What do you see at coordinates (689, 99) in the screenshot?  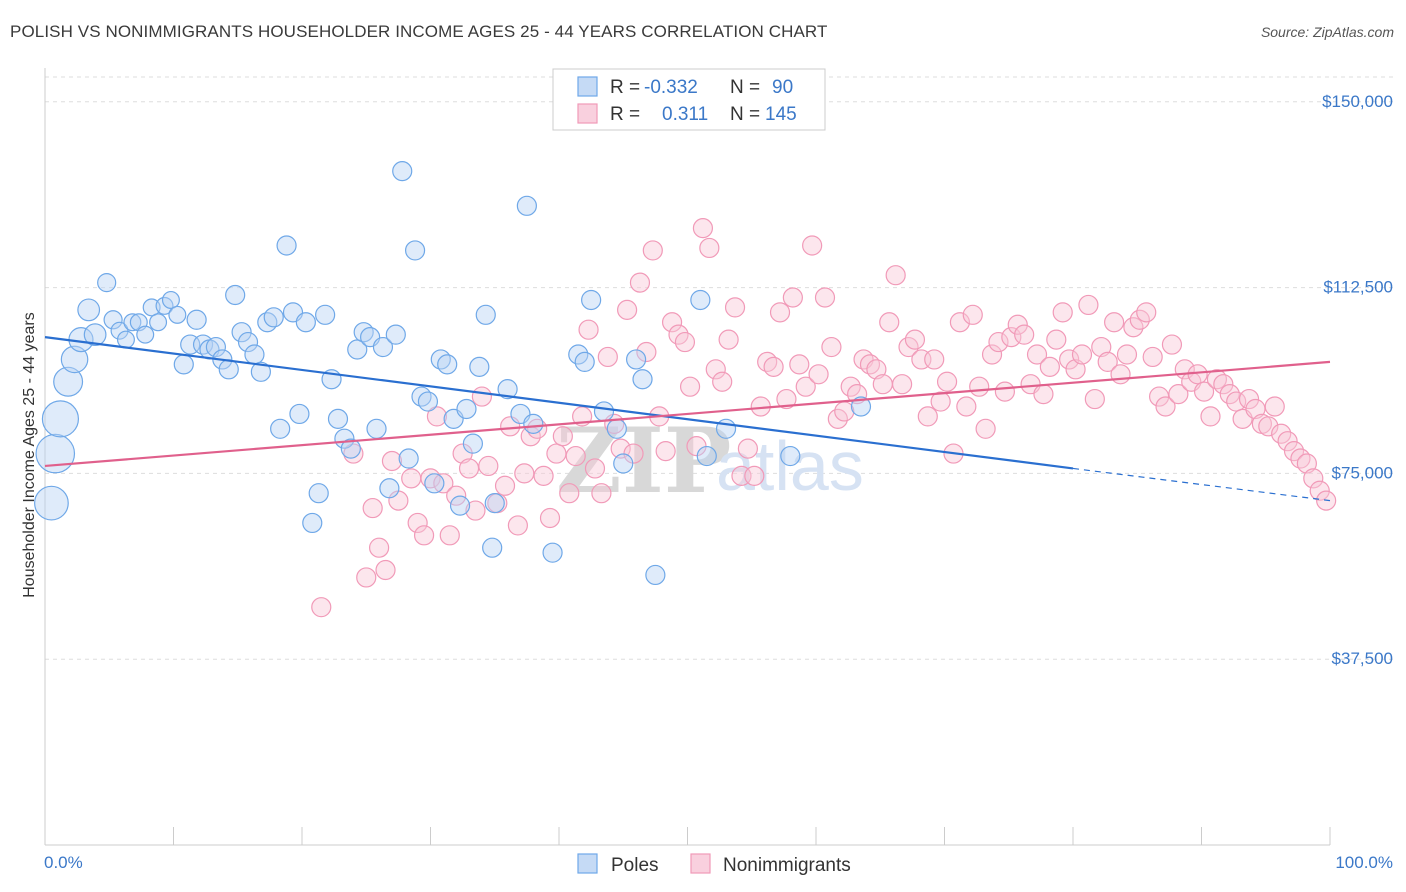 I see `legend-box` at bounding box center [689, 99].